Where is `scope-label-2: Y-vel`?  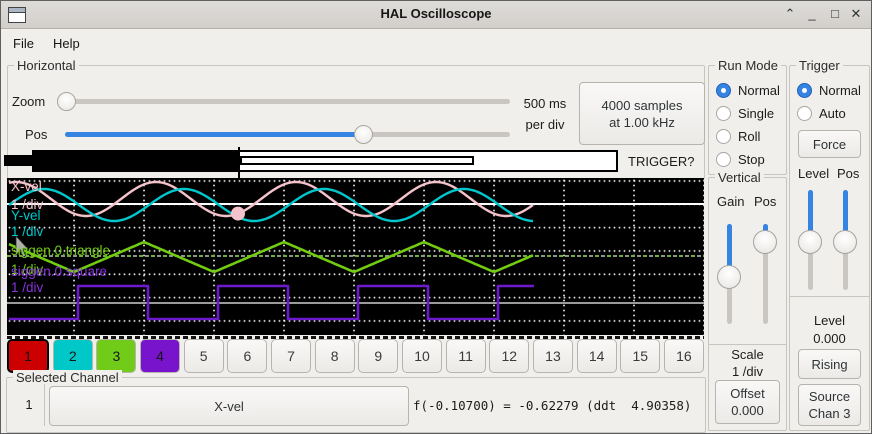 scope-label-2: Y-vel is located at coordinates (26, 215).